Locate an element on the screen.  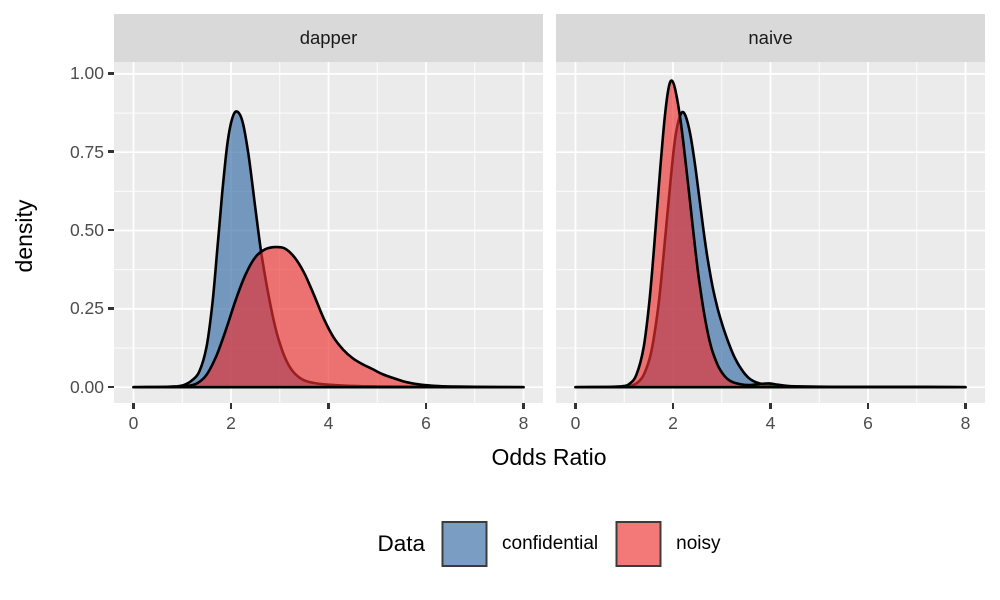
legend-entries: confidential noisy is located at coordinates (581, 544).